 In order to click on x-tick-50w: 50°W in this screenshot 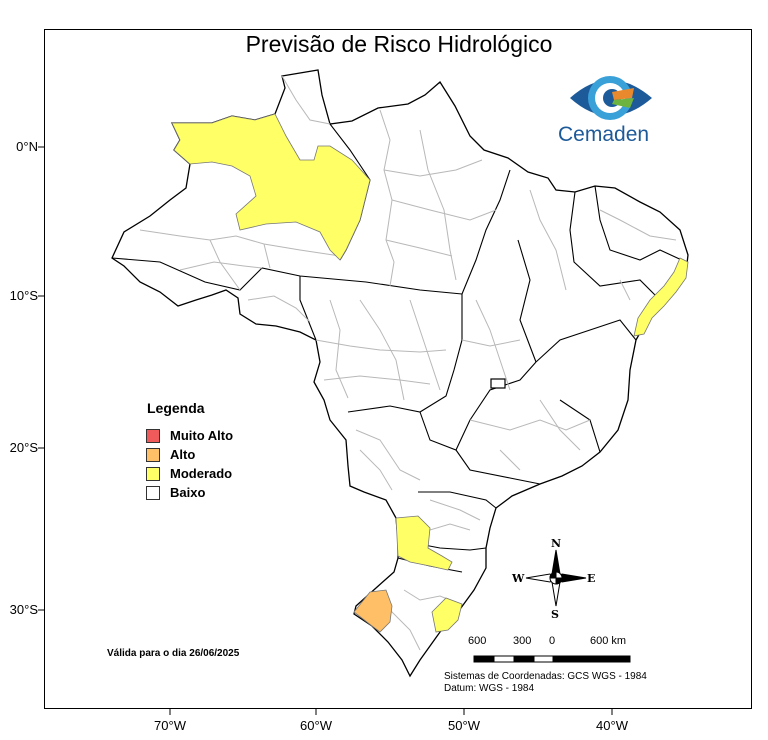, I will do `click(464, 725)`.